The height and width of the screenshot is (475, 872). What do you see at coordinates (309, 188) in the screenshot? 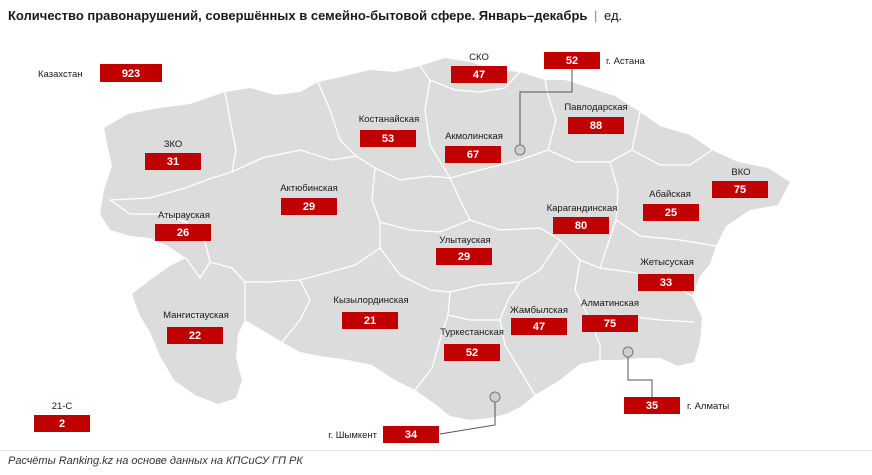
I see `region-label-aktobe: Актюбинская` at bounding box center [309, 188].